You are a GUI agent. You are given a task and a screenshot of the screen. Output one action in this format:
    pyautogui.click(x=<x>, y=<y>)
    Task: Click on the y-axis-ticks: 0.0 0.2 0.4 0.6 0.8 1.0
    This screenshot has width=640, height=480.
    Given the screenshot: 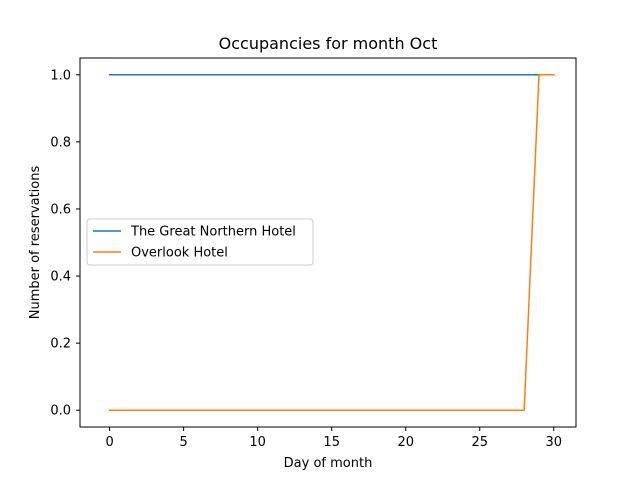 What is the action you would take?
    pyautogui.click(x=65, y=243)
    